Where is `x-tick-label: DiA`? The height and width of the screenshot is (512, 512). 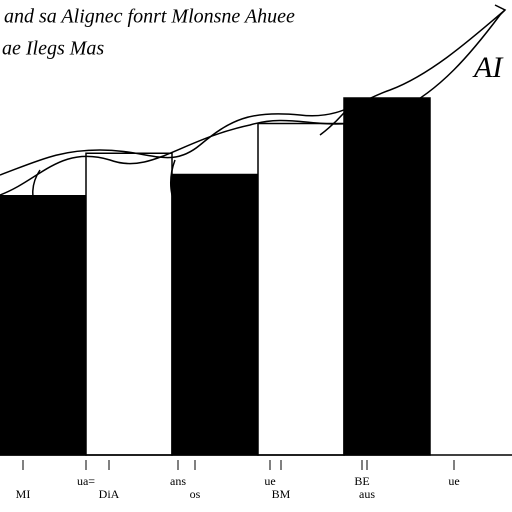
x-tick-label: DiA is located at coordinates (109, 494).